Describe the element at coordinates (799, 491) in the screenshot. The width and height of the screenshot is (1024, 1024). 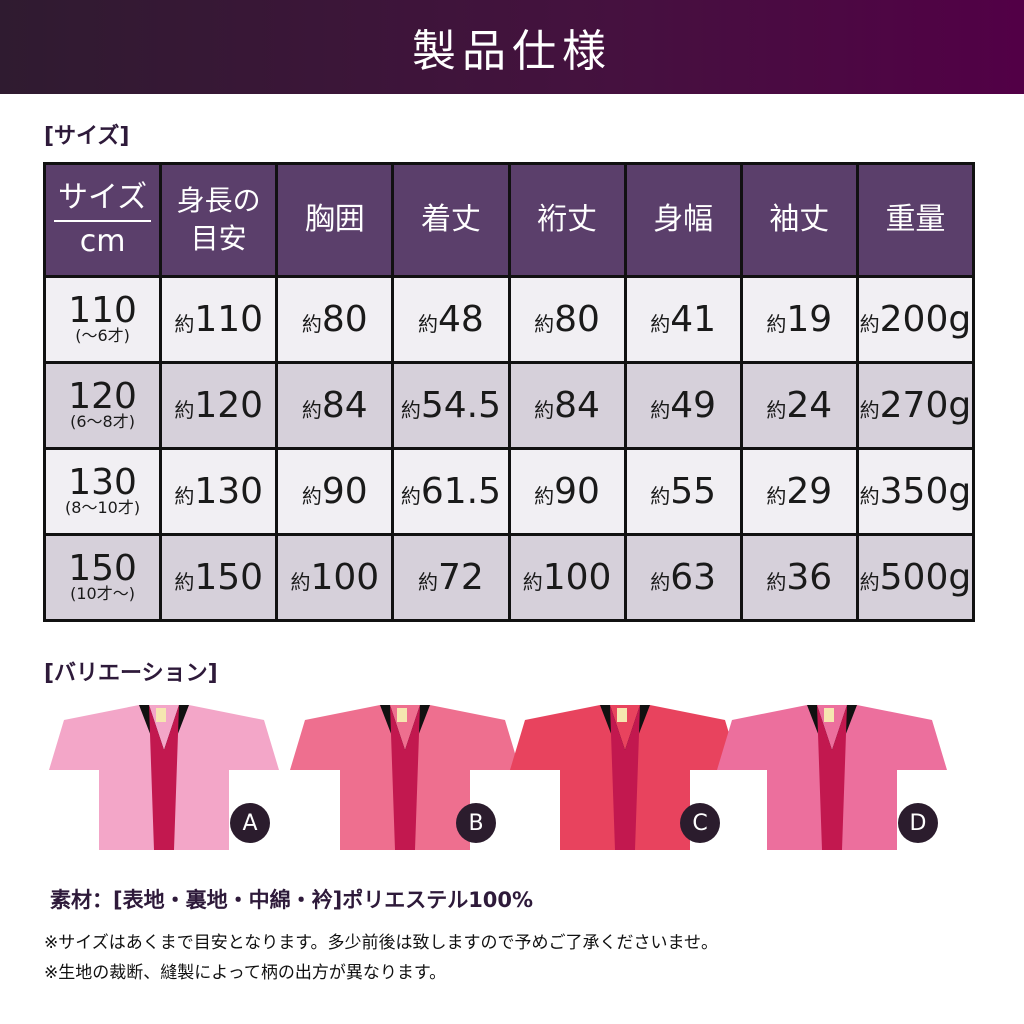
I see `value-cell: 約29` at that location.